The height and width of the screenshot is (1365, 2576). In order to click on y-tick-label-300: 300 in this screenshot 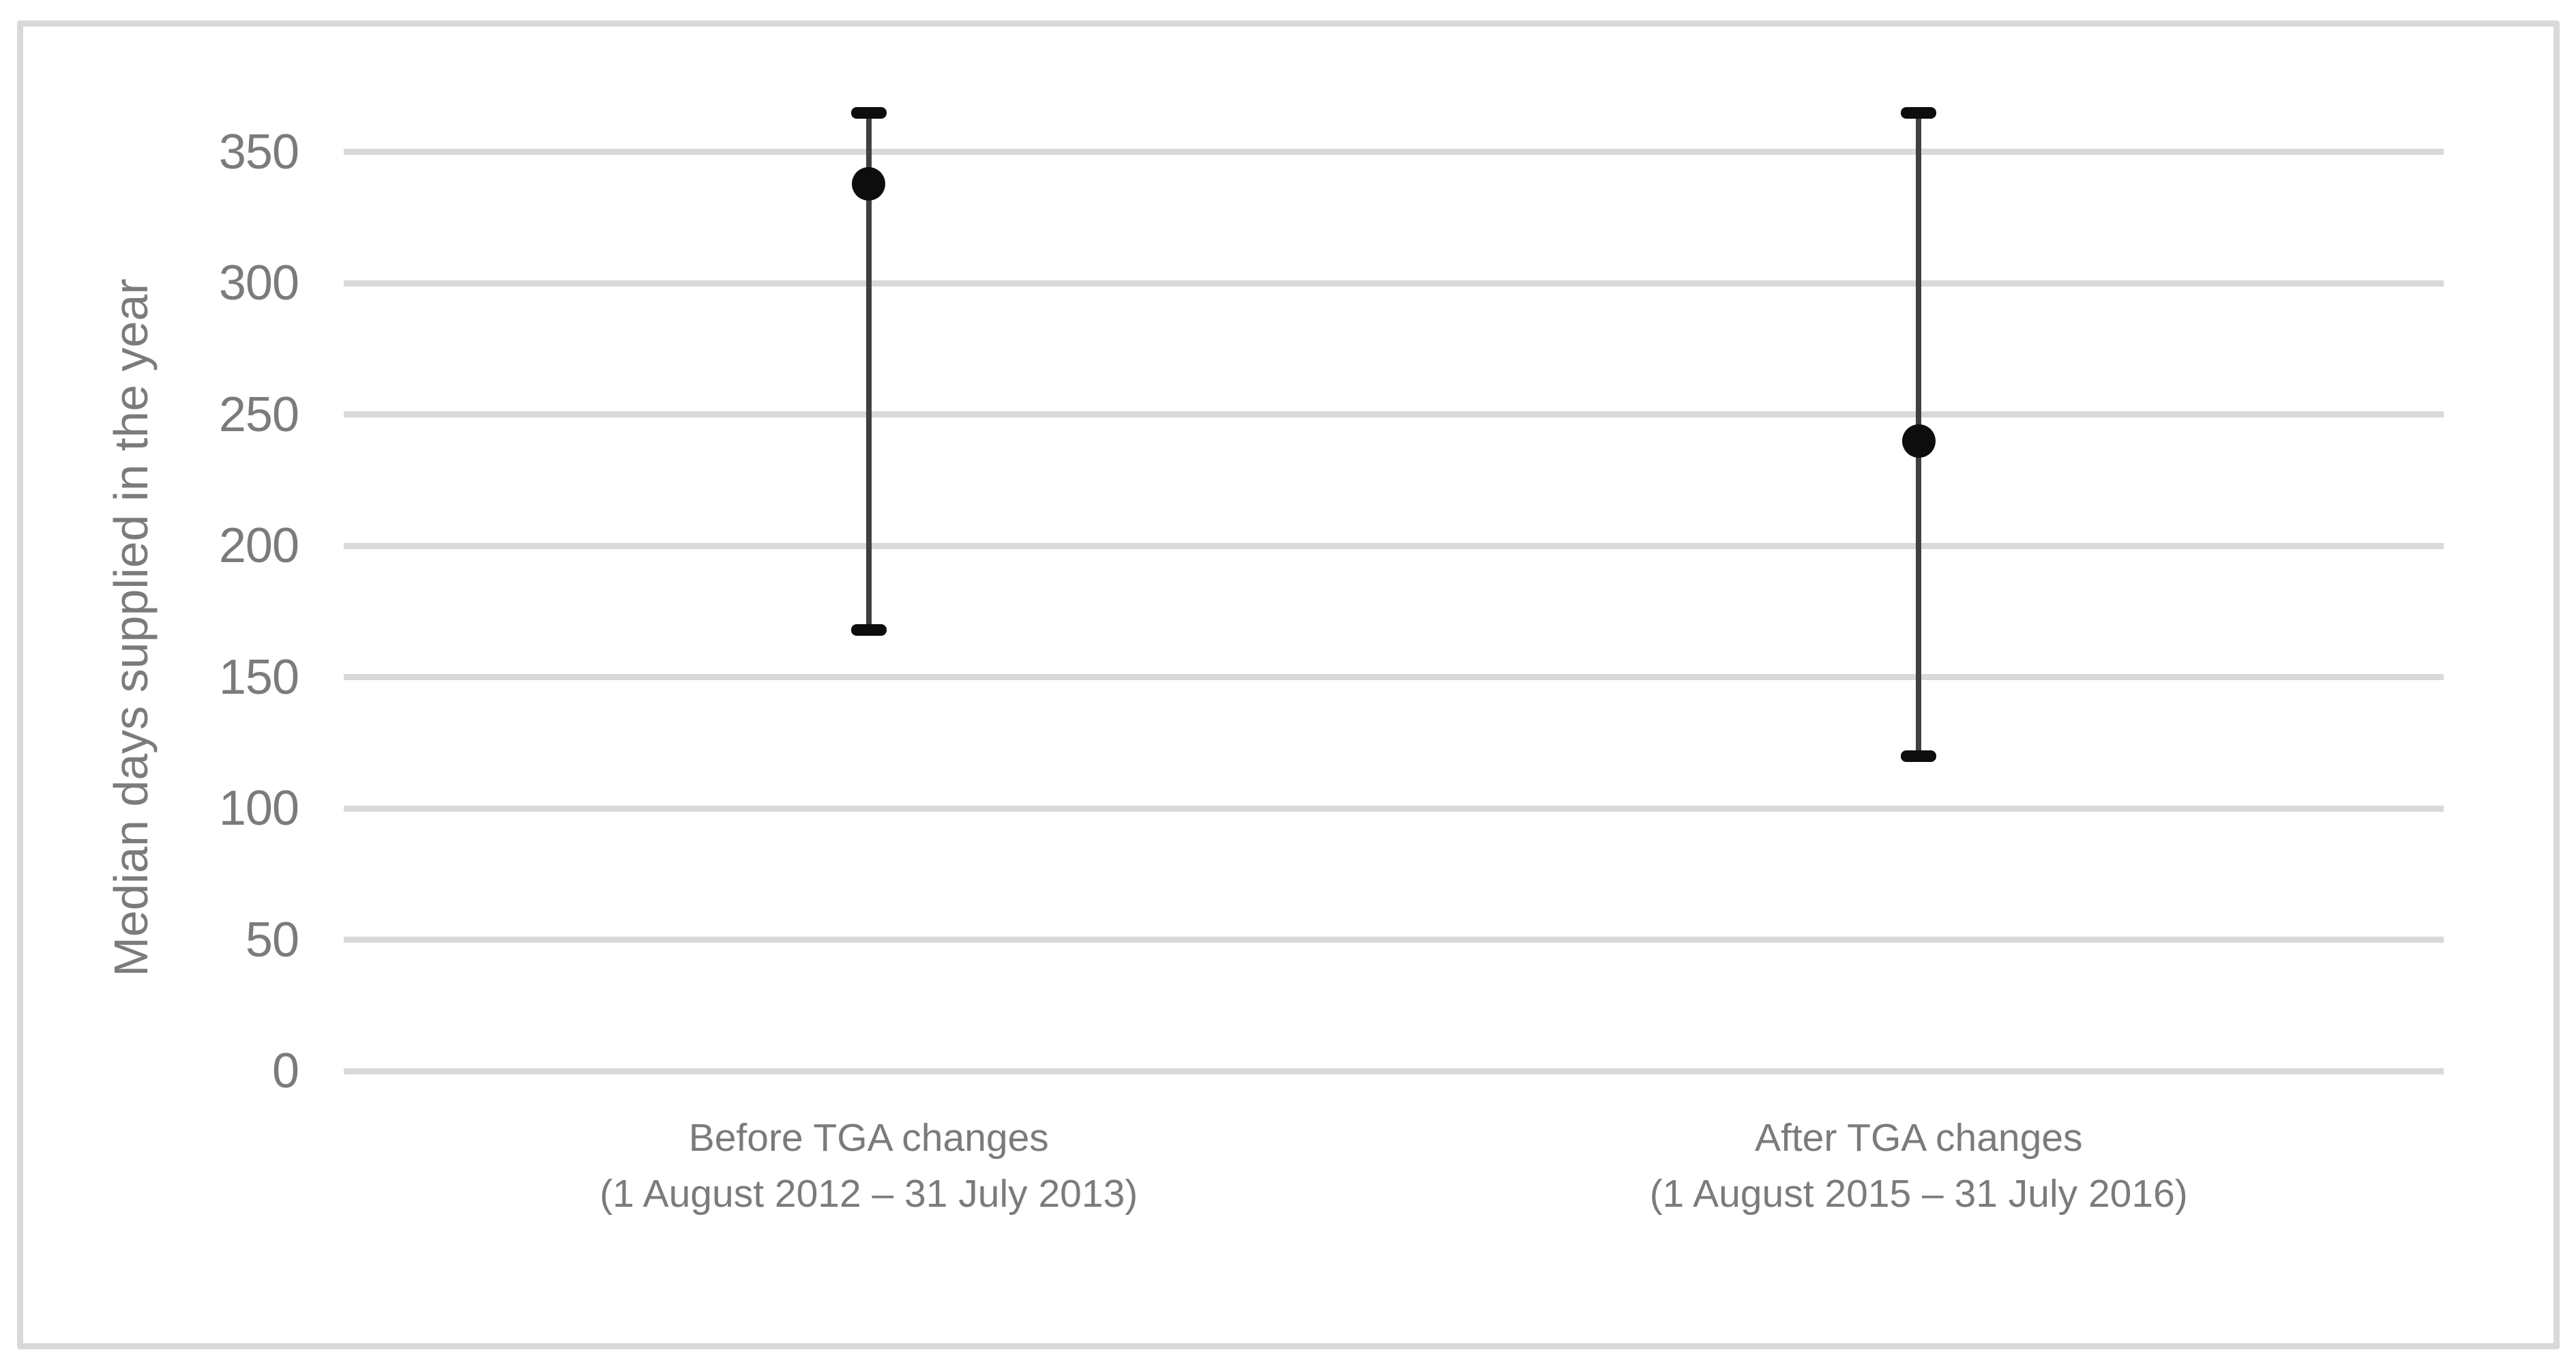, I will do `click(258, 283)`.